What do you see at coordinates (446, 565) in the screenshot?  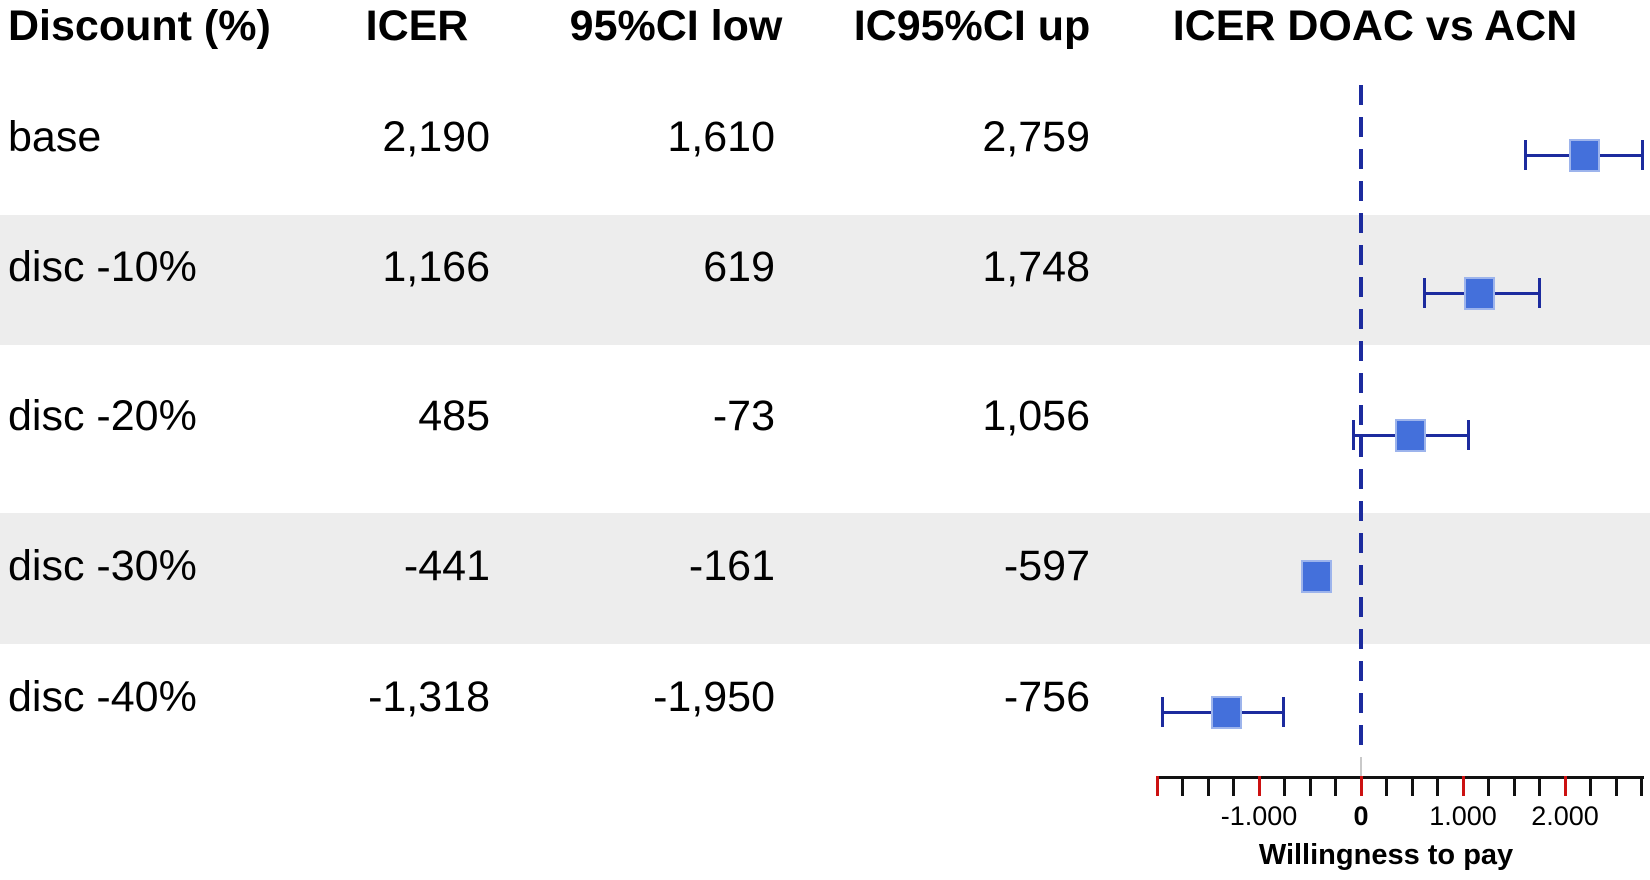 I see `icer-value: -441` at bounding box center [446, 565].